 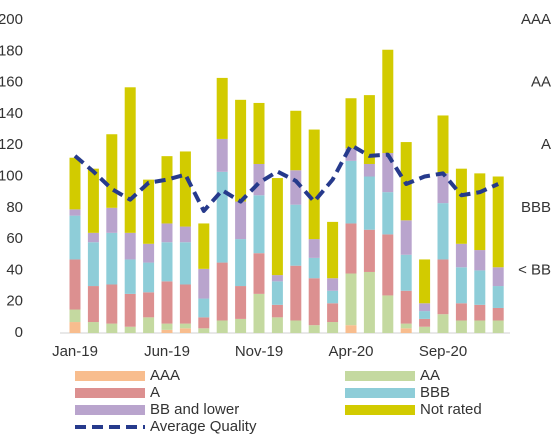 What do you see at coordinates (350, 351) in the screenshot?
I see `x-tick-label: Apr-20` at bounding box center [350, 351].